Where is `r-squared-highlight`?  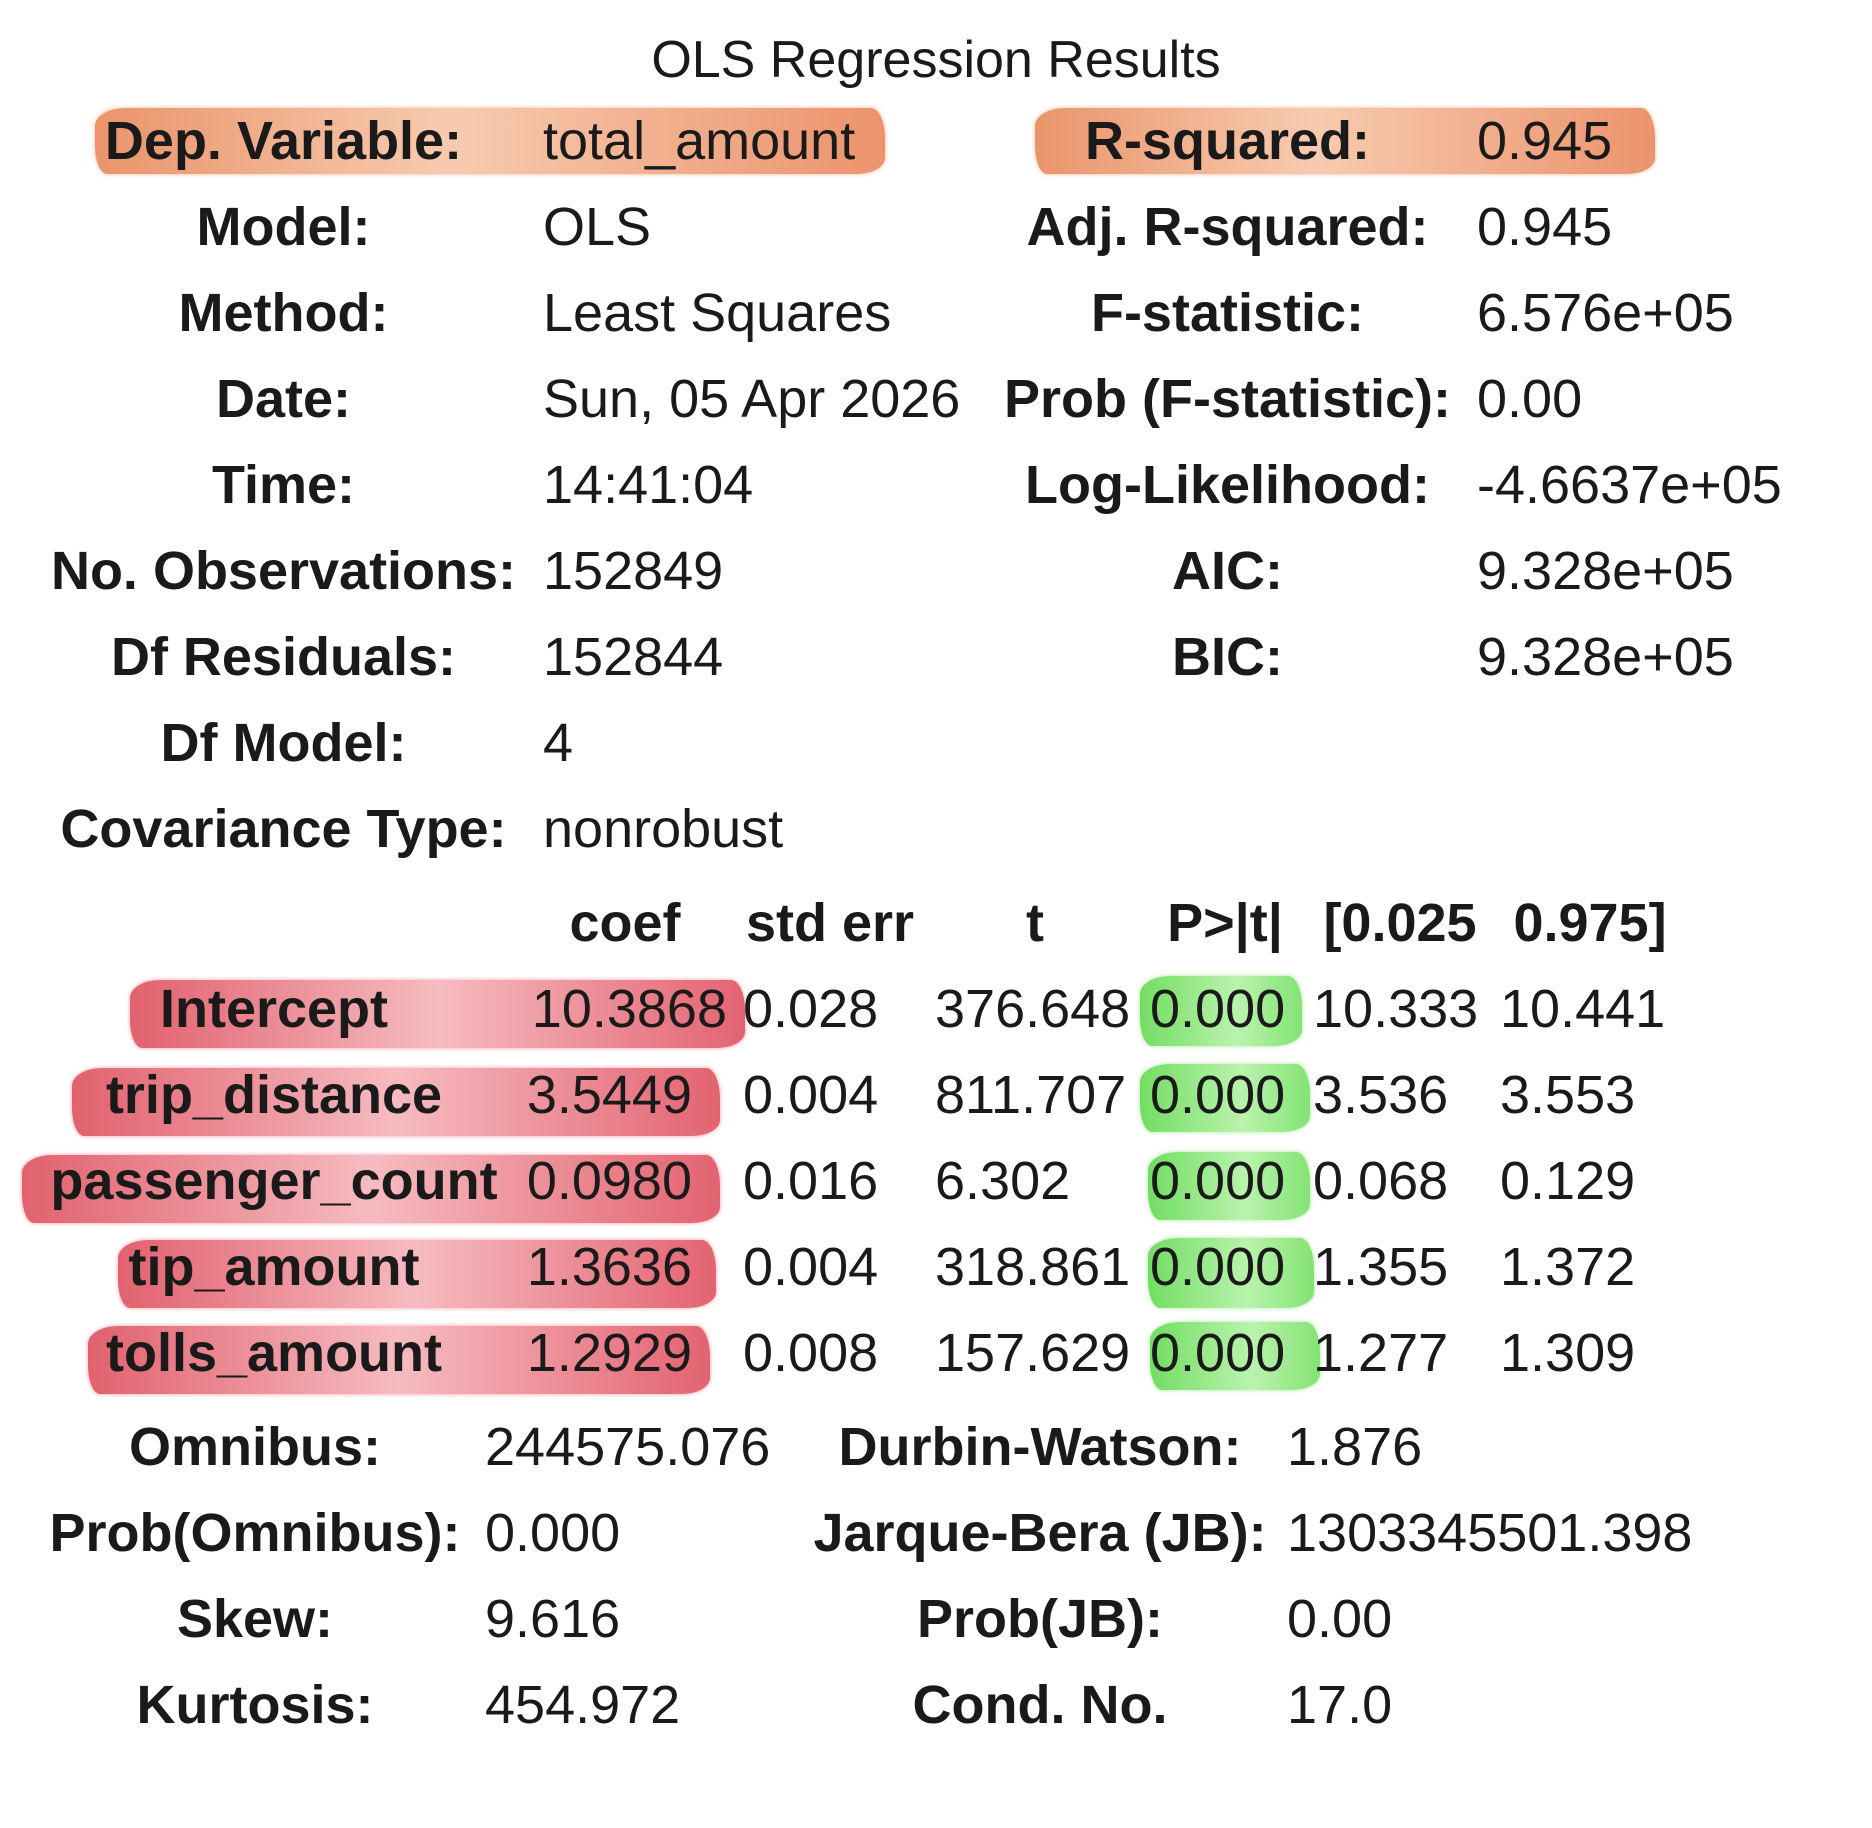 r-squared-highlight is located at coordinates (1345, 141).